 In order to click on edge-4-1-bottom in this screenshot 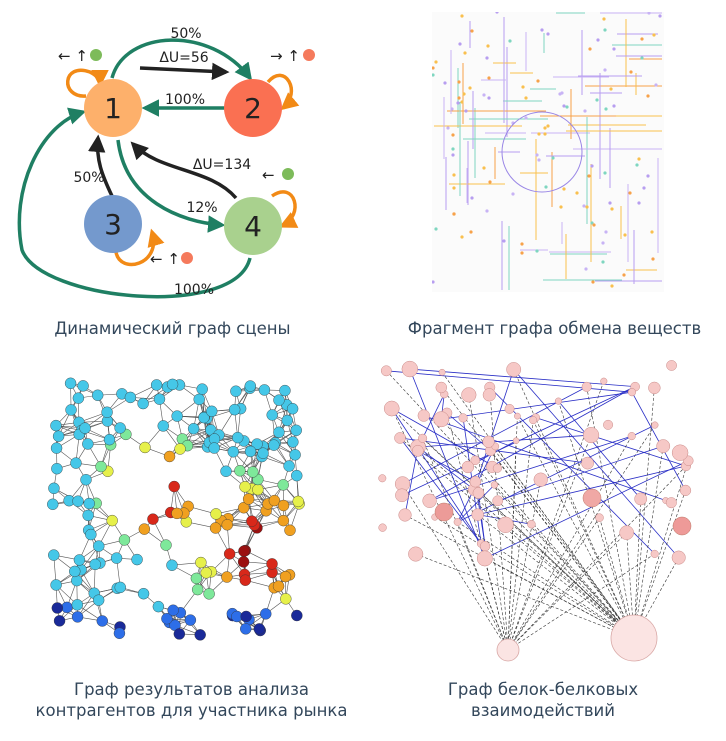, I will do `click(134, 203)`.